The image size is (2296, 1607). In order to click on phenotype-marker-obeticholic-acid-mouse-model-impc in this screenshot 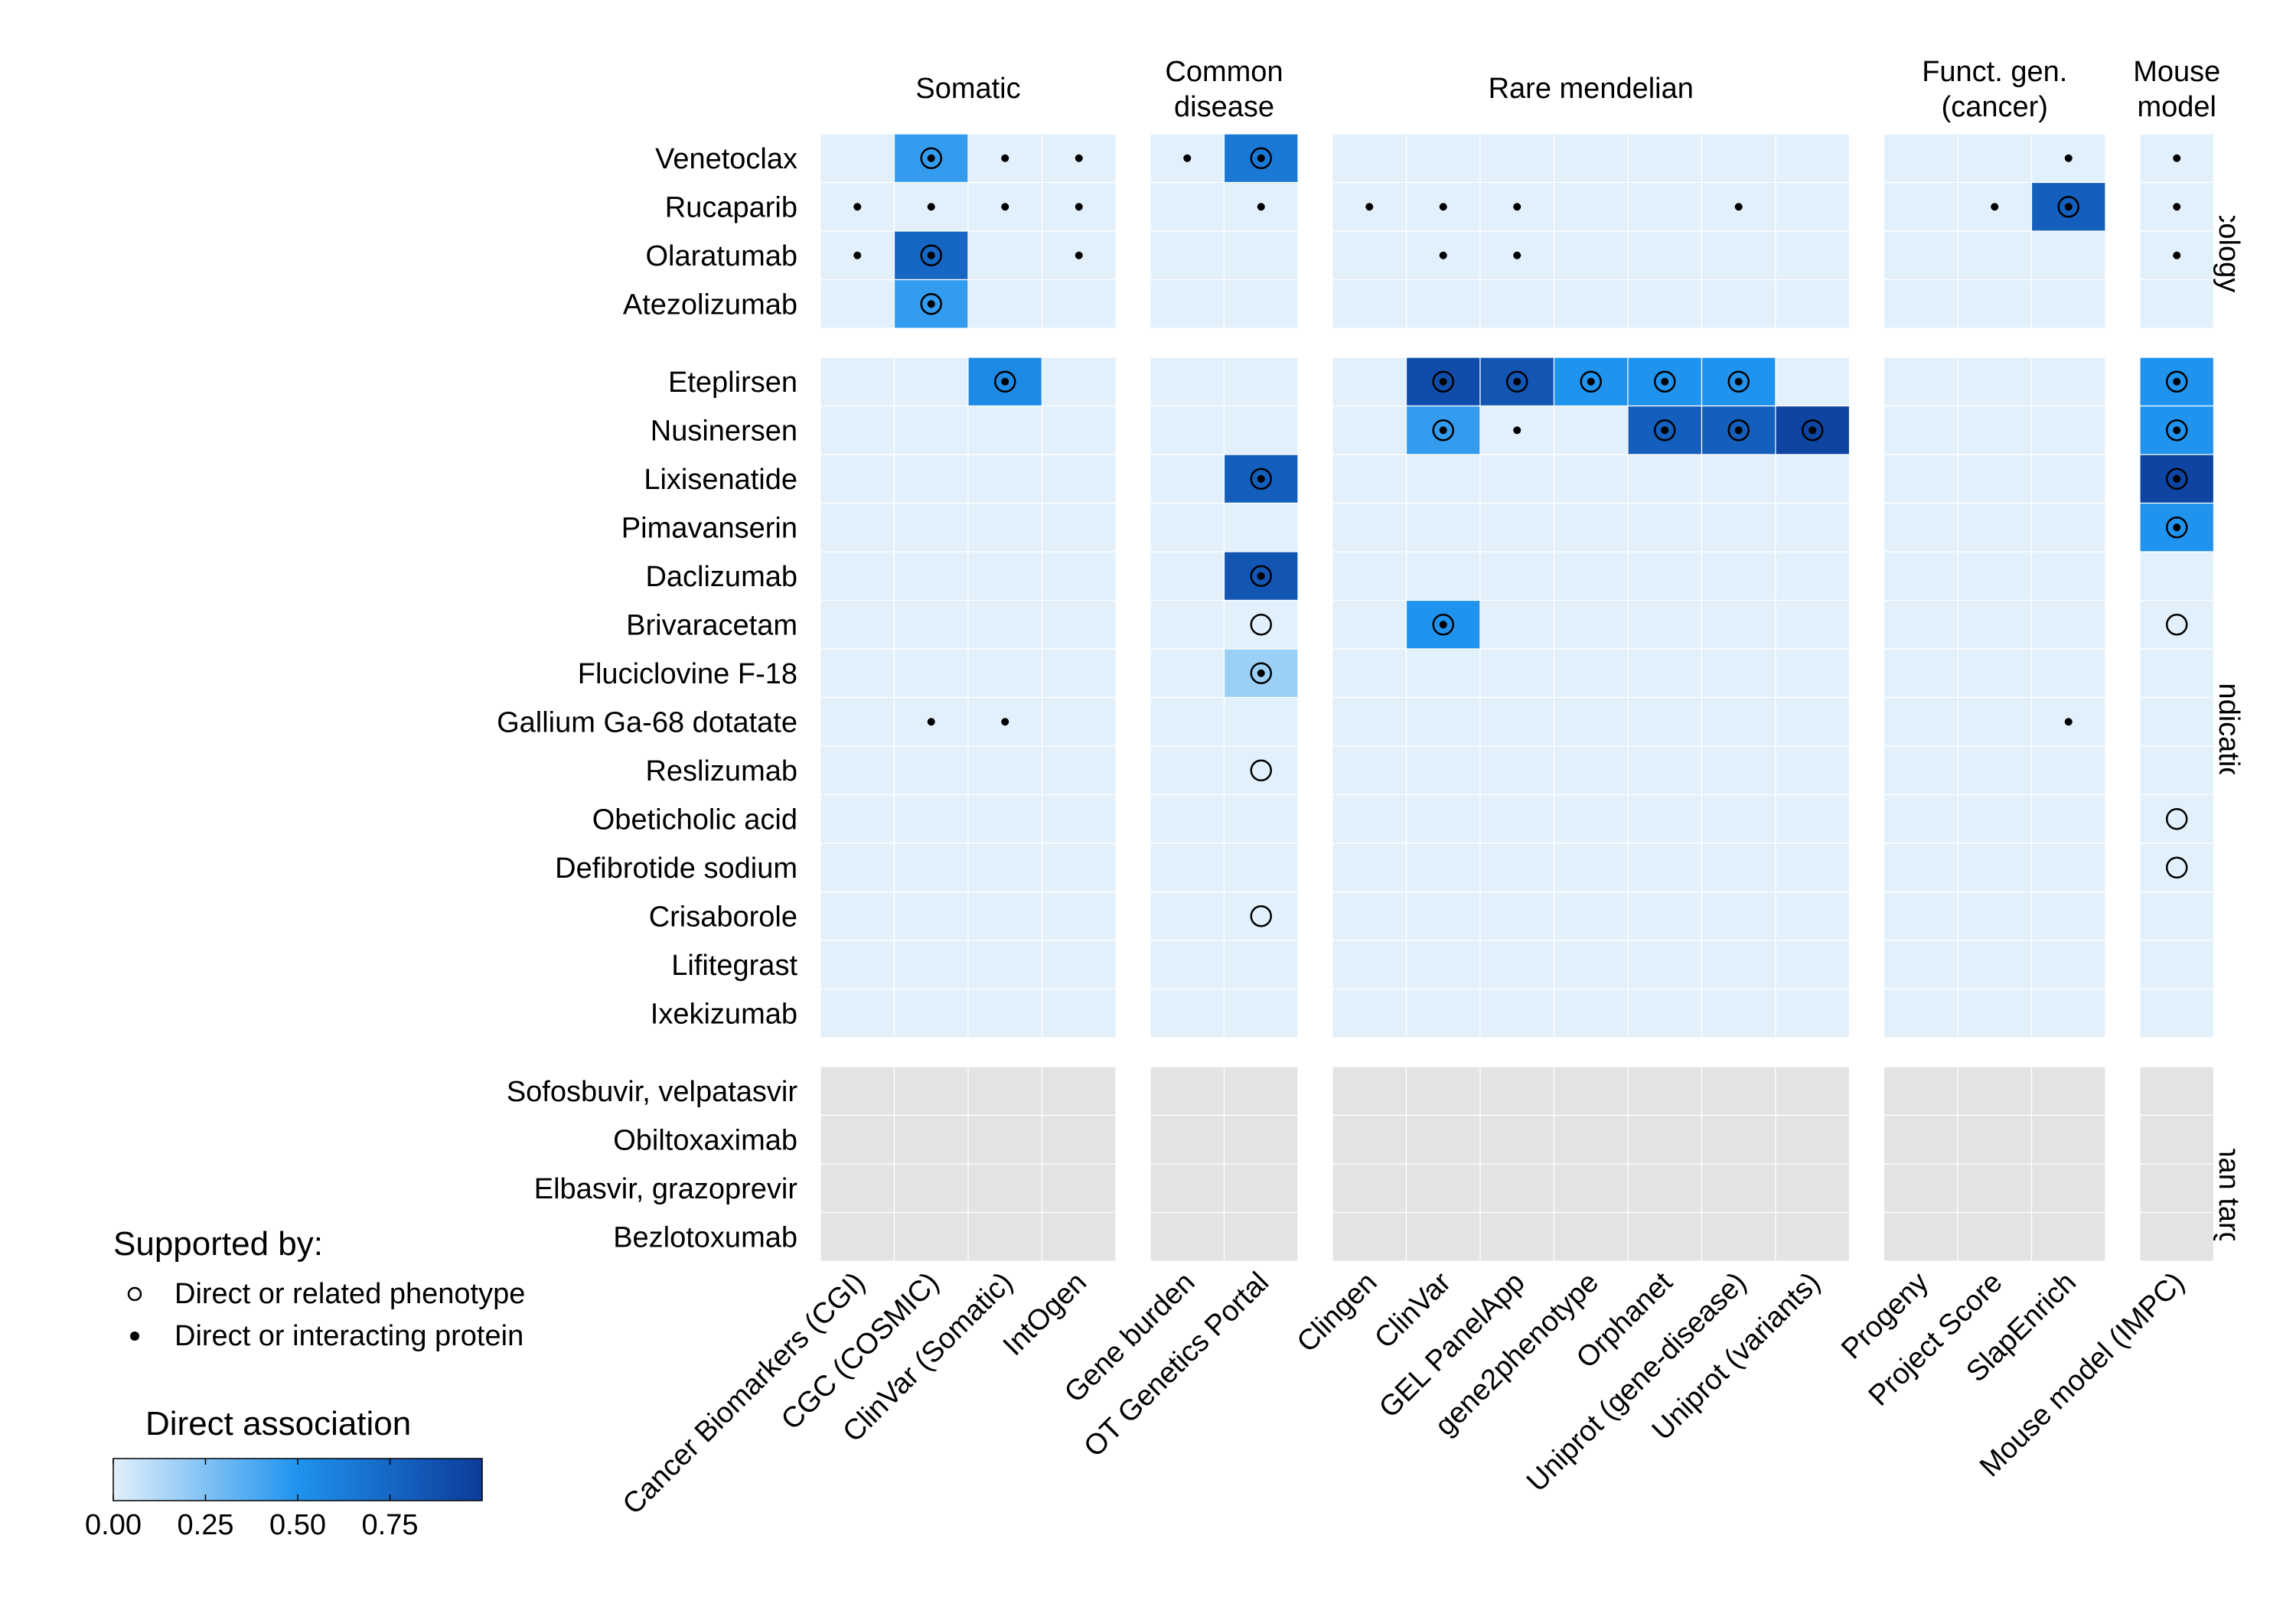, I will do `click(2177, 819)`.